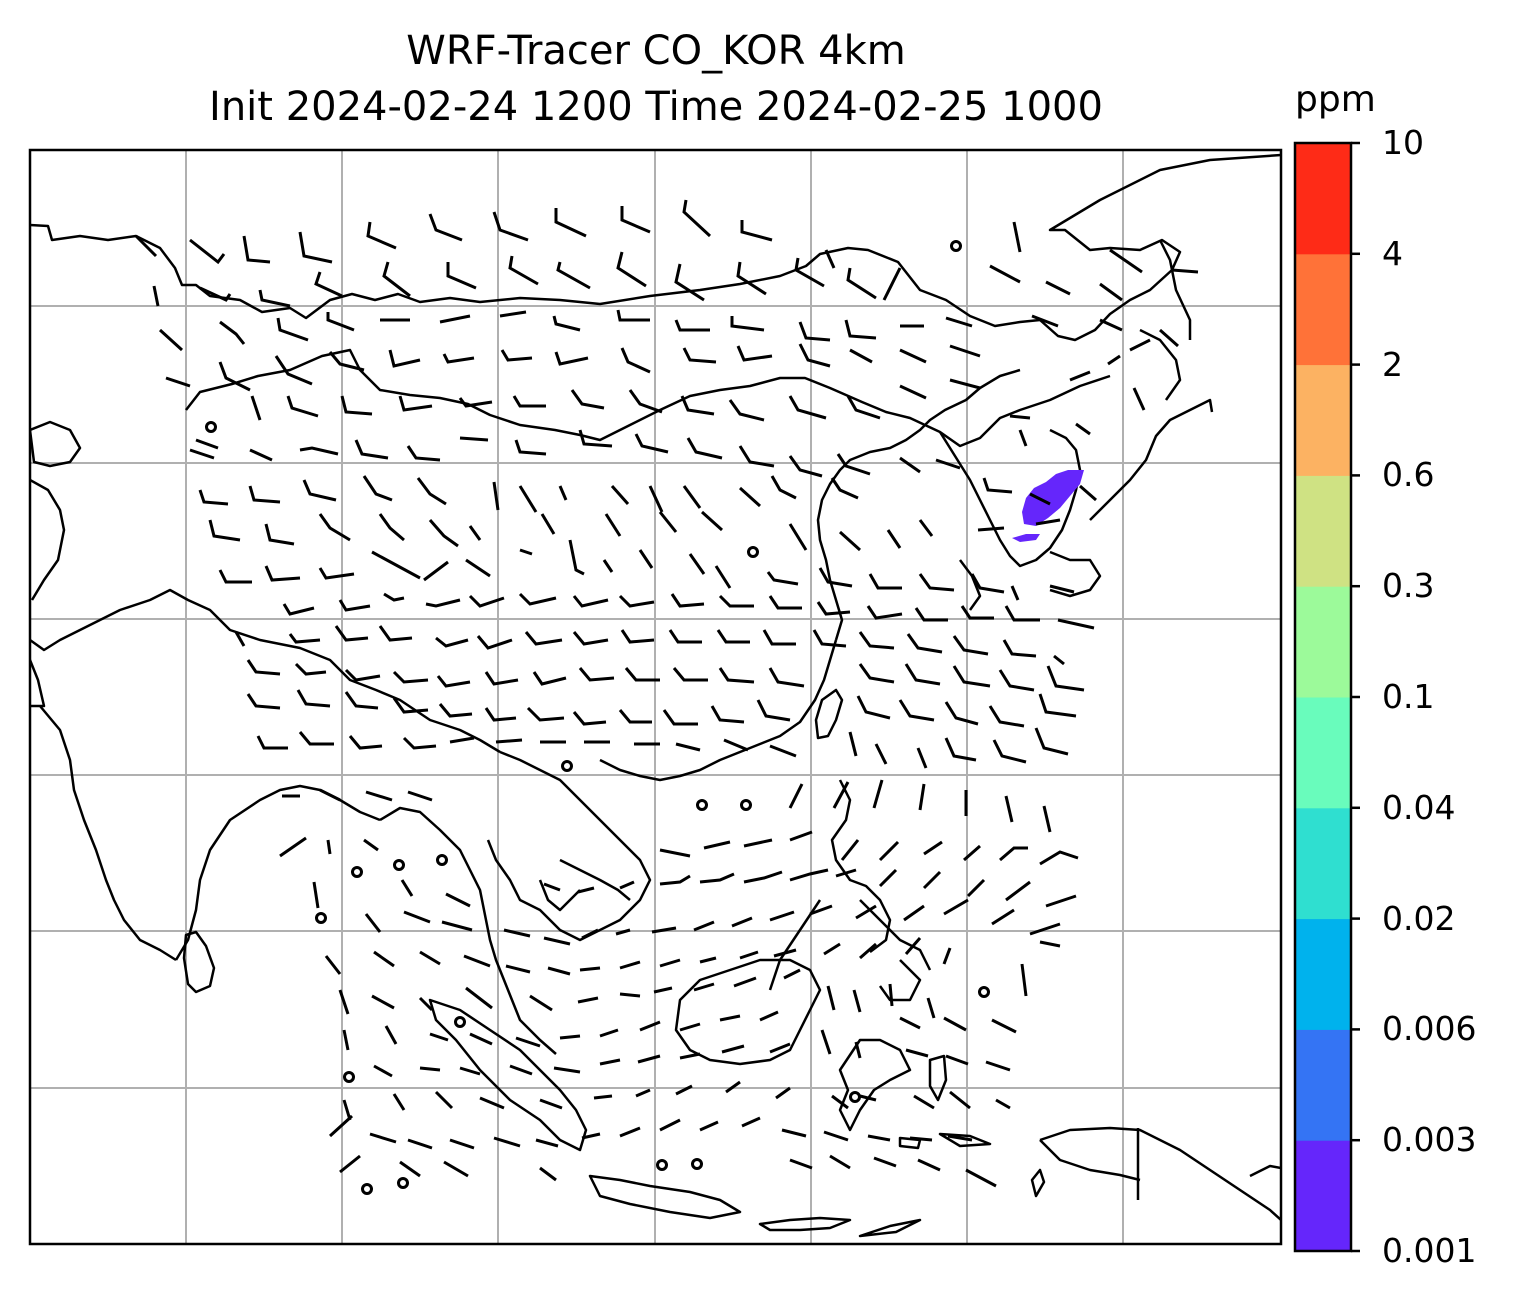 The width and height of the screenshot is (1528, 1306). Describe the element at coordinates (1419, 807) in the screenshot. I see `colorbar-tick-label: 0.04` at that location.